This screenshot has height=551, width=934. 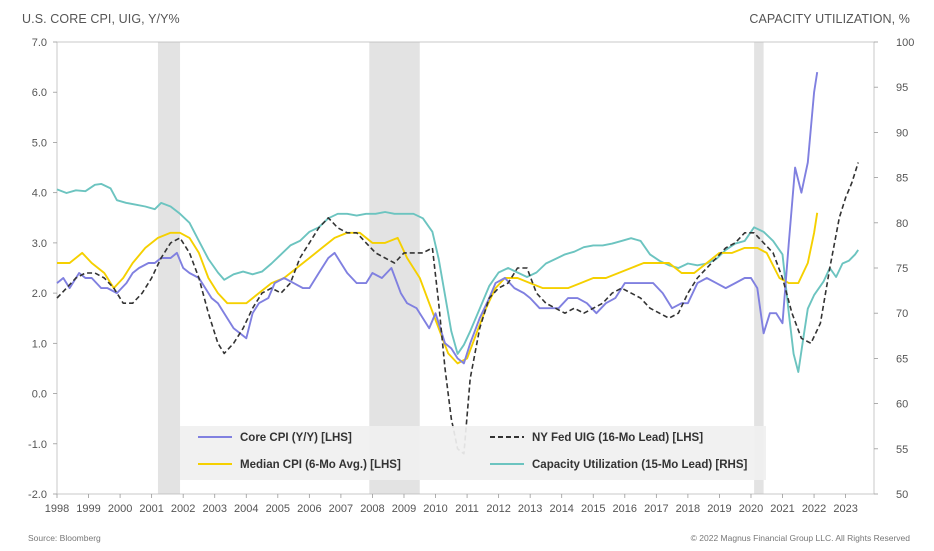 I want to click on x-tick-label-18: 2016, so click(x=625, y=509).